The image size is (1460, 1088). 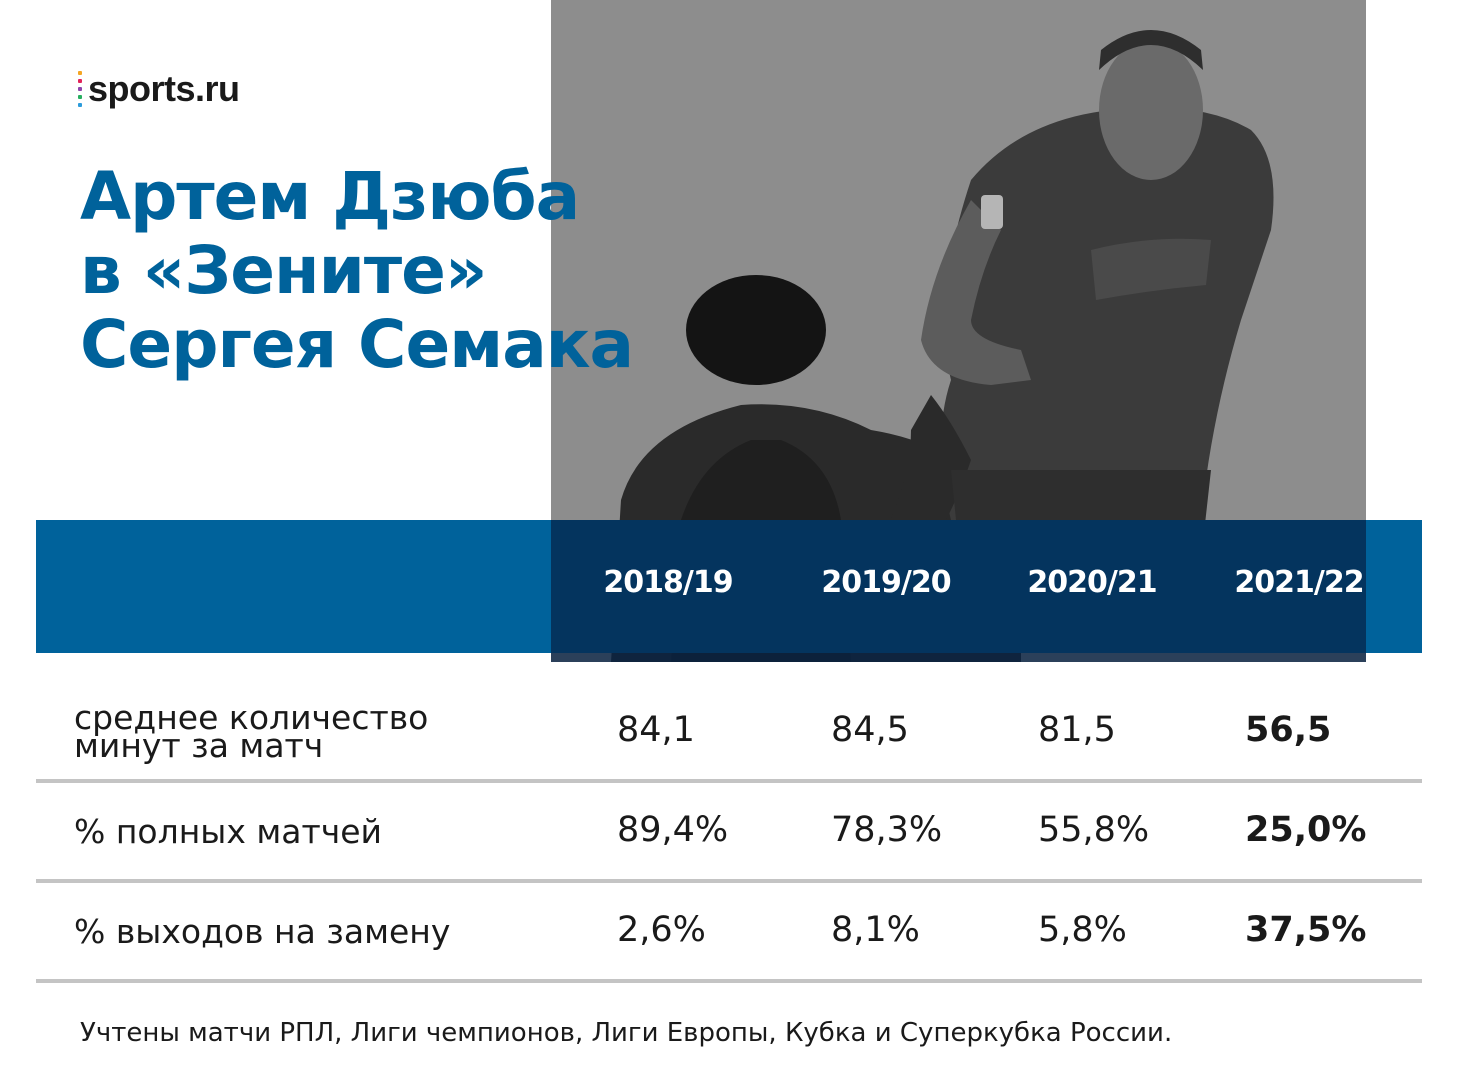 What do you see at coordinates (875, 930) in the screenshot?
I see `table-cell: 8,1%` at bounding box center [875, 930].